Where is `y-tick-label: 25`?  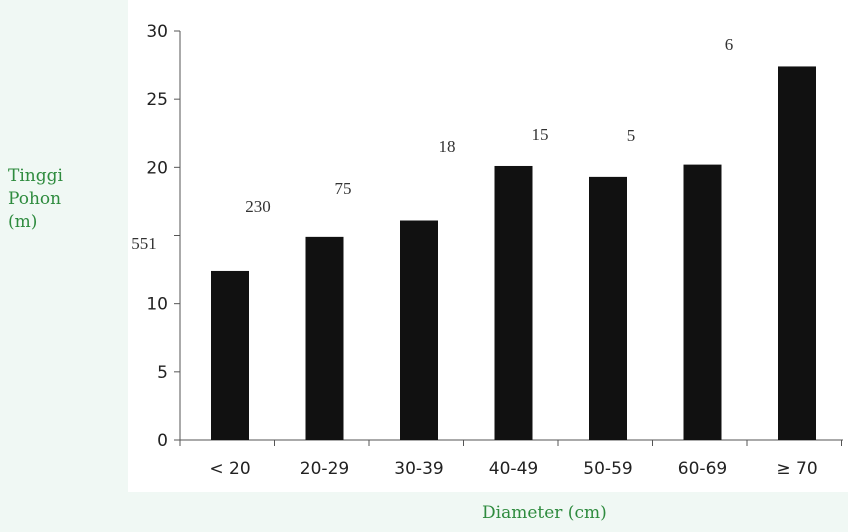 y-tick-label: 25 is located at coordinates (157, 100).